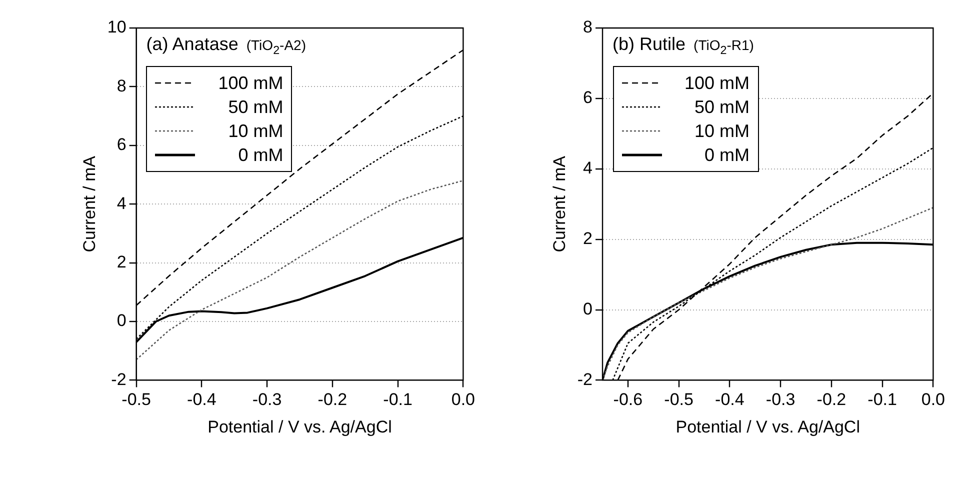 Image resolution: width=971 pixels, height=490 pixels. I want to click on text: (TiO$_{2}$-R1), so click(724, 47).